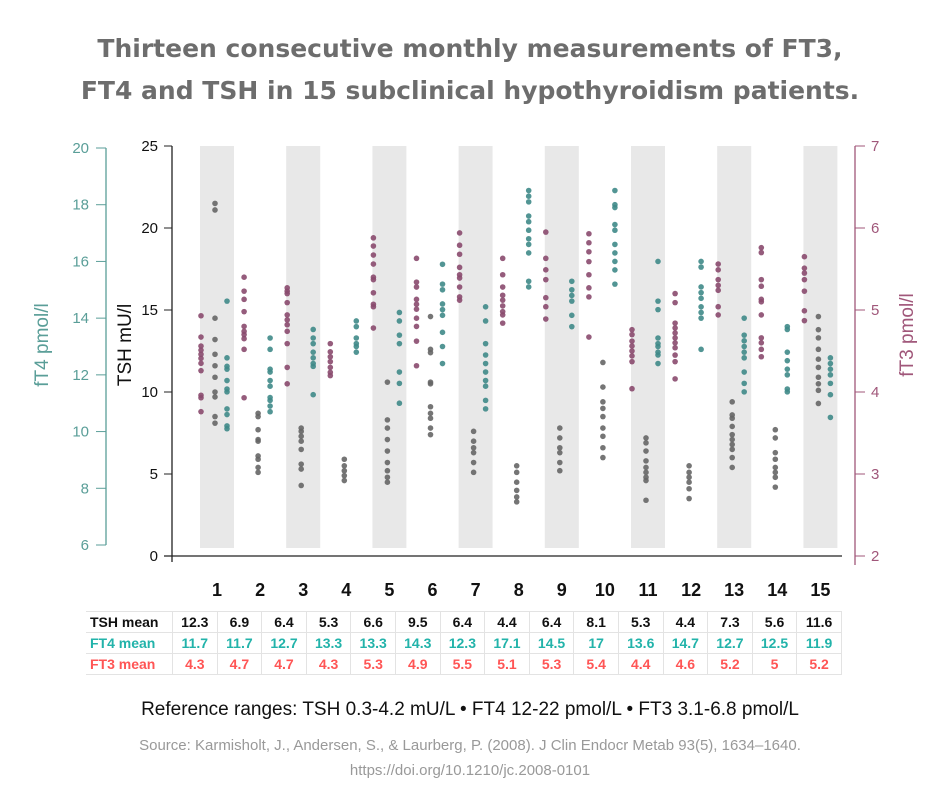 This screenshot has height=788, width=940. Describe the element at coordinates (303, 590) in the screenshot. I see `patient-label: 3` at that location.